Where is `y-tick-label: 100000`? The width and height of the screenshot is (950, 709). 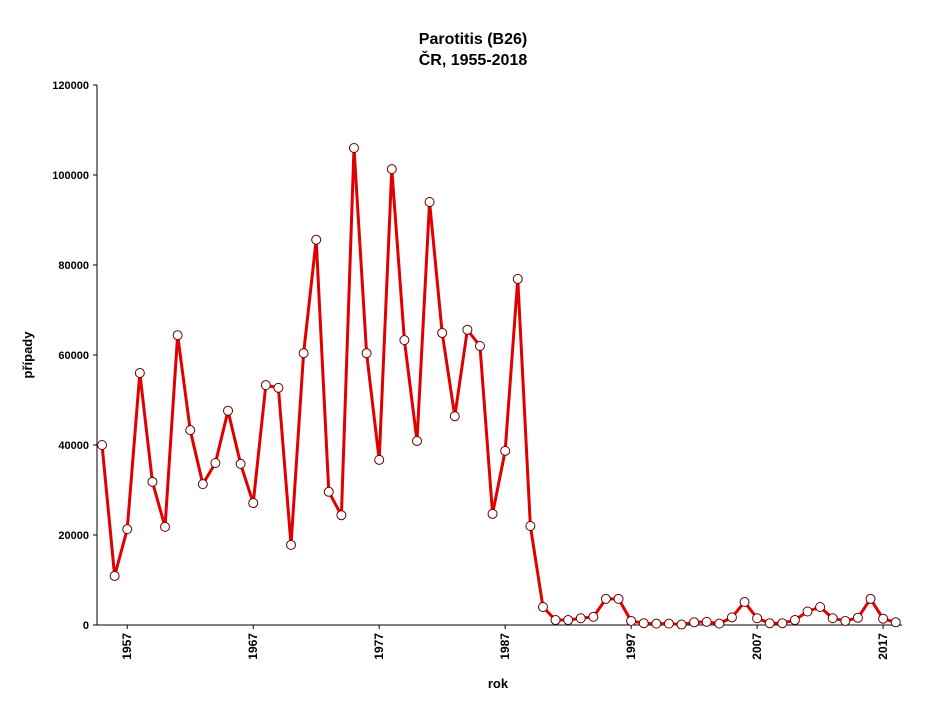
y-tick-label: 100000 is located at coordinates (70, 176).